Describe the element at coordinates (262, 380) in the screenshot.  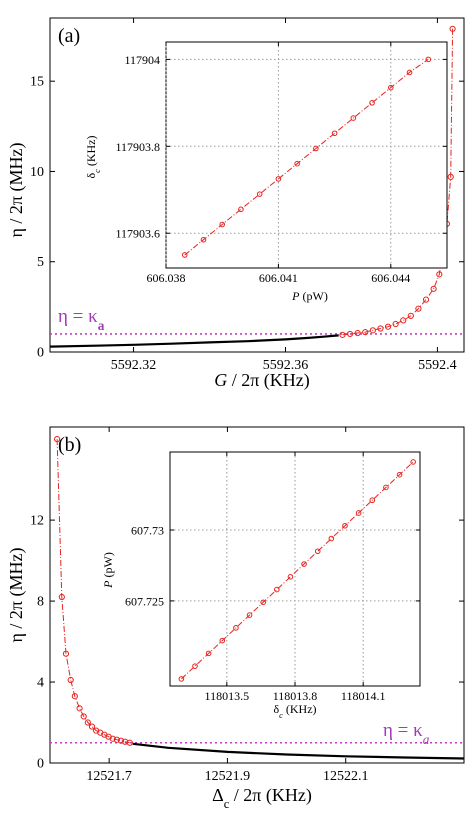
I see `x-axis-label: G / 2π (KHz)` at that location.